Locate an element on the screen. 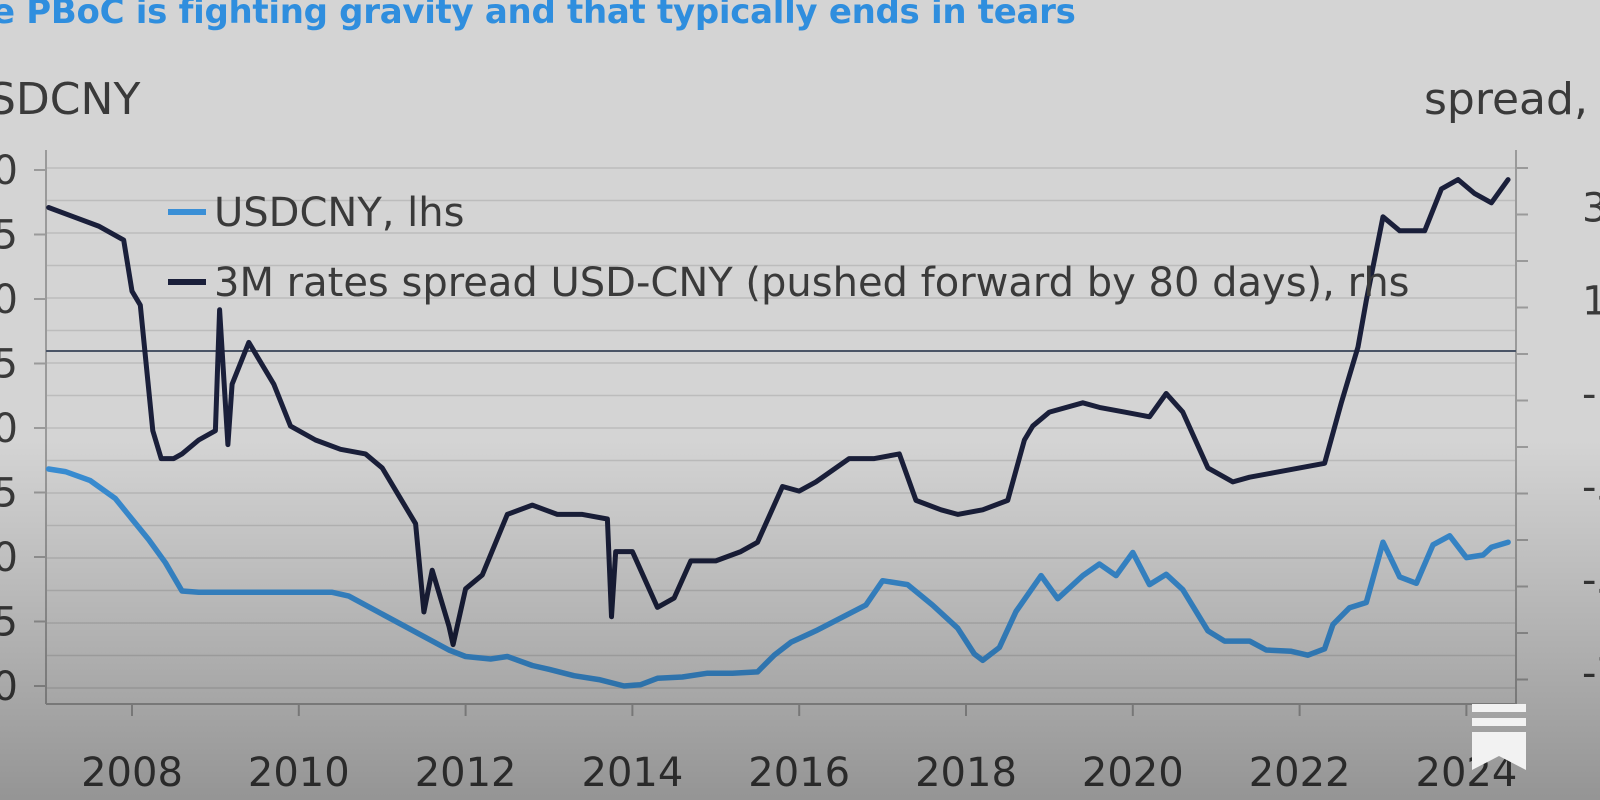 This screenshot has width=1600, height=800. x-tick-label: 2010 is located at coordinates (299, 773).